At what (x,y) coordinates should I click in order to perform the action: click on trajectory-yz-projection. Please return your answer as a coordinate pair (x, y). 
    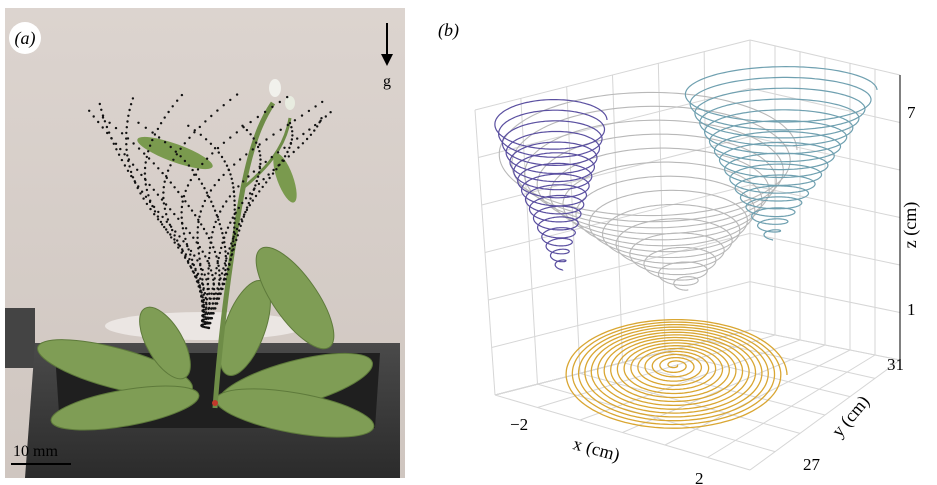
    Looking at the image, I should click on (781, 153).